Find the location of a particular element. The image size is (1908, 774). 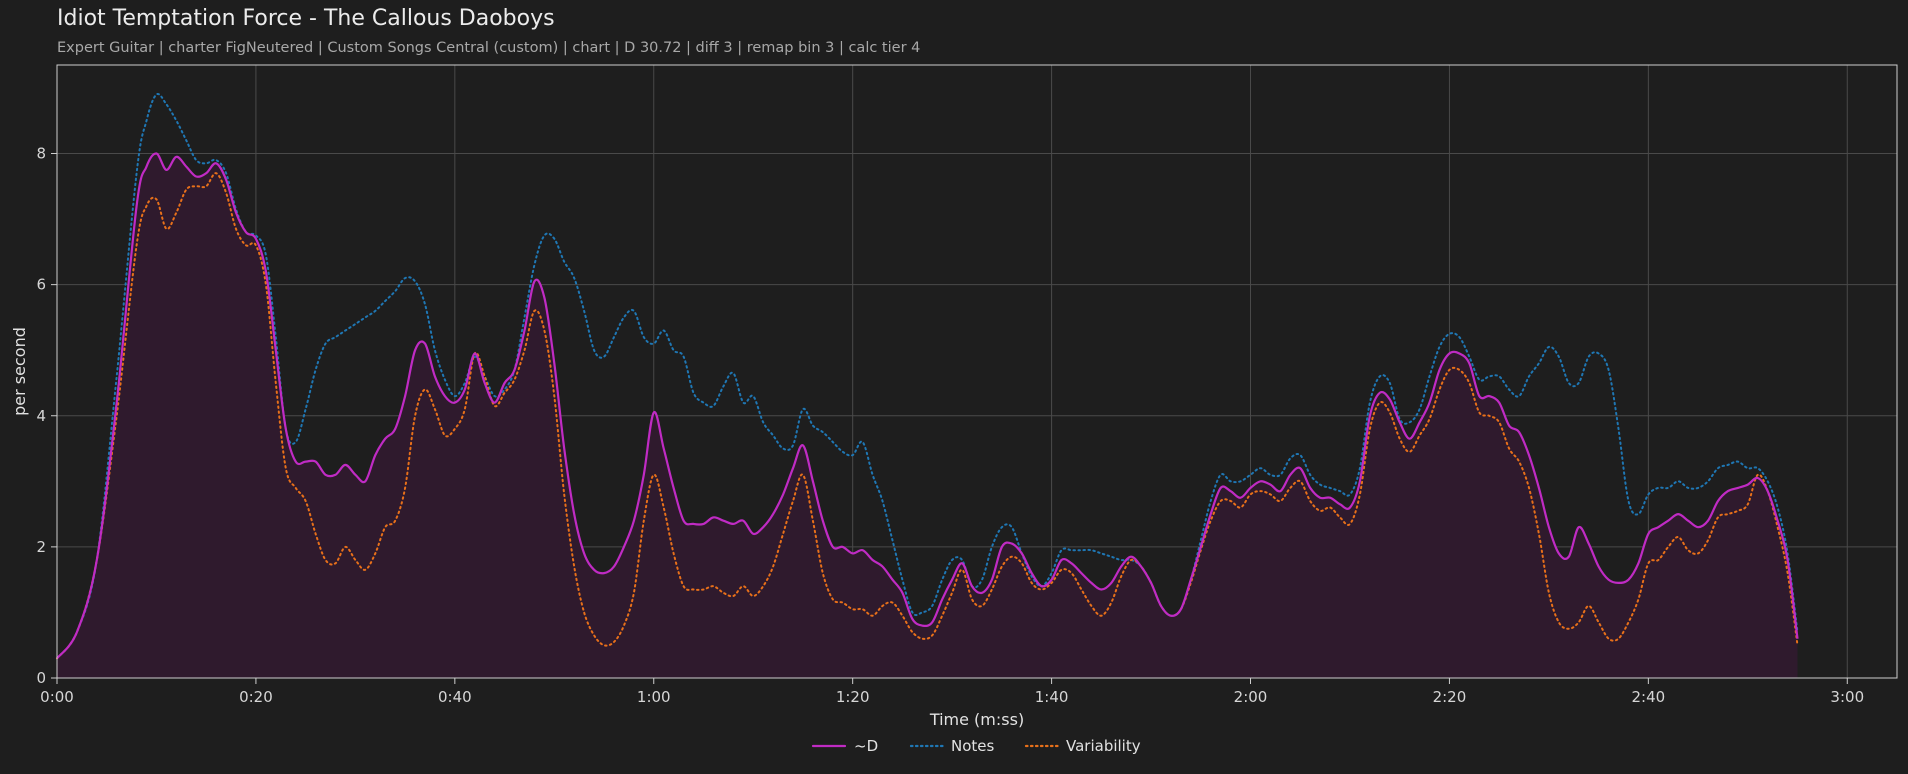

x-tick-label: 1:00 is located at coordinates (654, 697).